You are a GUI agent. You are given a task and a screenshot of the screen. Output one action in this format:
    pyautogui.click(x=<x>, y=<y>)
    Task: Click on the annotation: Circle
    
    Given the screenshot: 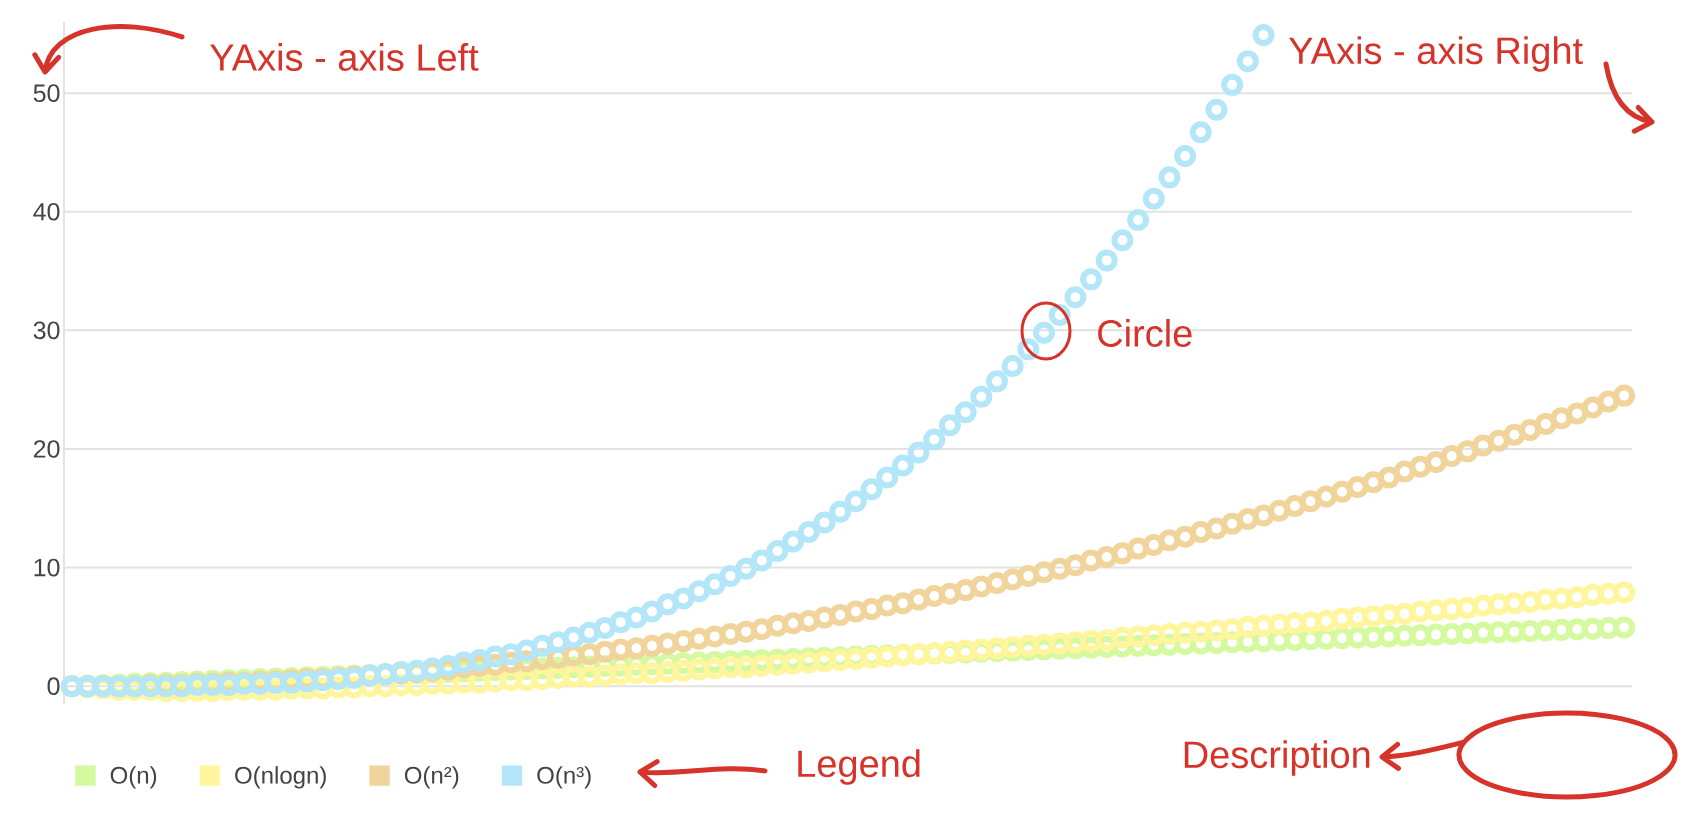 What is the action you would take?
    pyautogui.click(x=1145, y=333)
    